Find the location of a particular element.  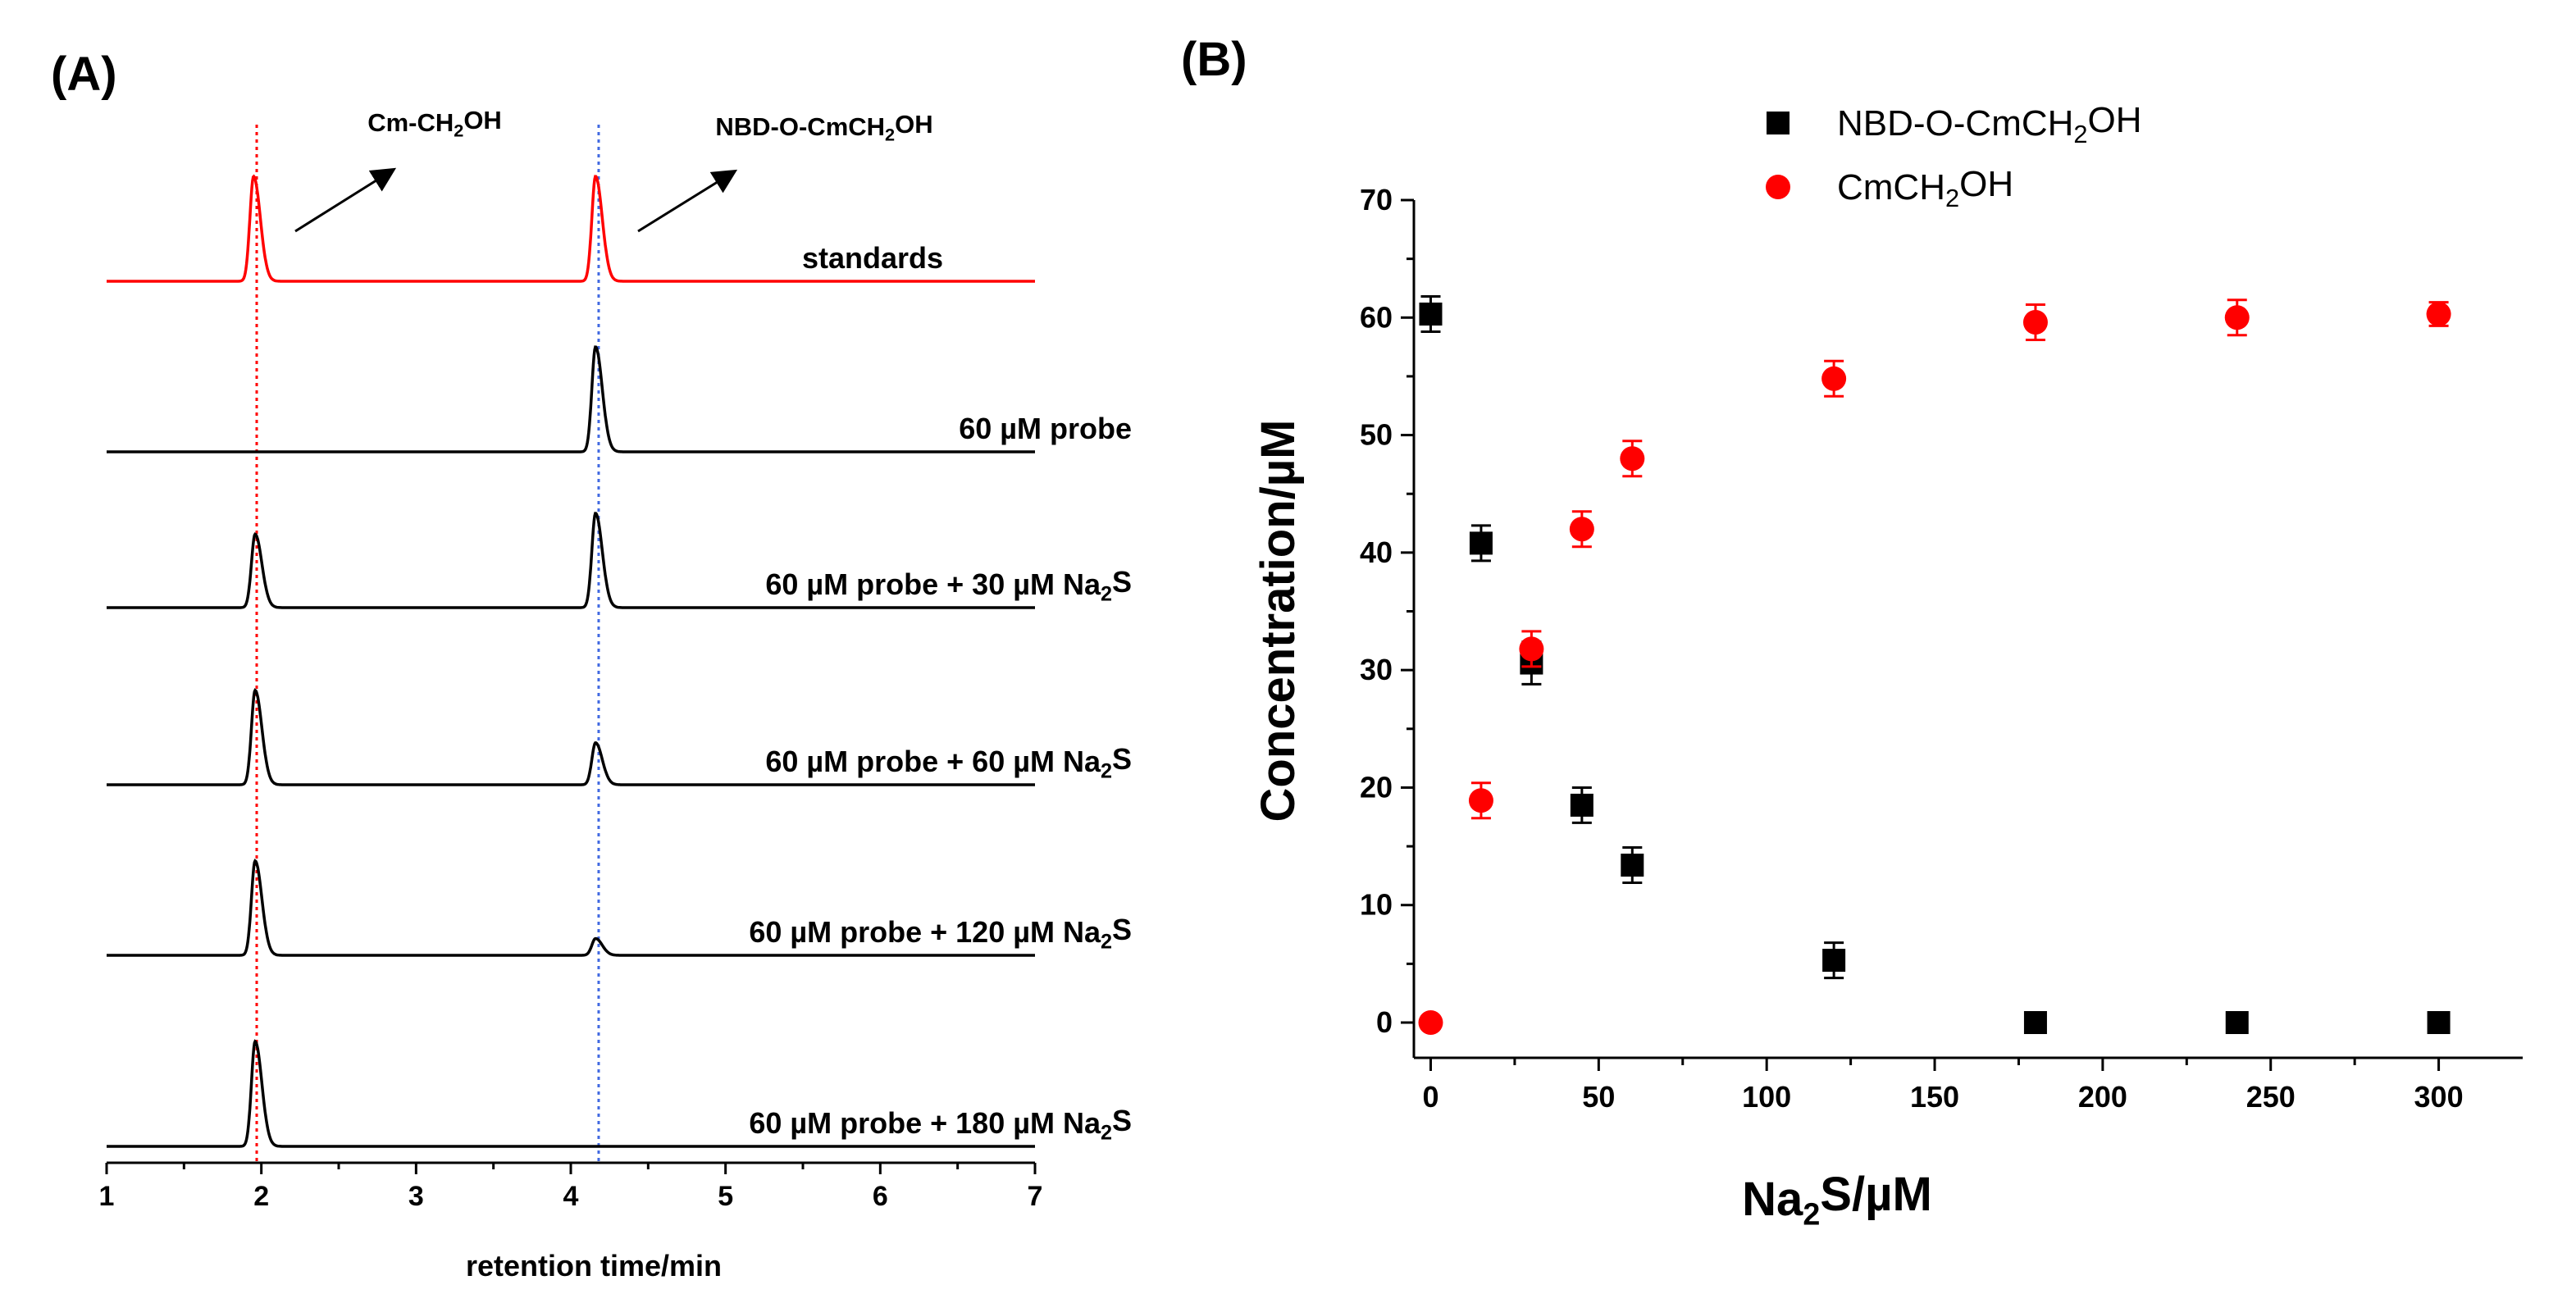

x-tick-label-b: 50 is located at coordinates (1598, 1097).